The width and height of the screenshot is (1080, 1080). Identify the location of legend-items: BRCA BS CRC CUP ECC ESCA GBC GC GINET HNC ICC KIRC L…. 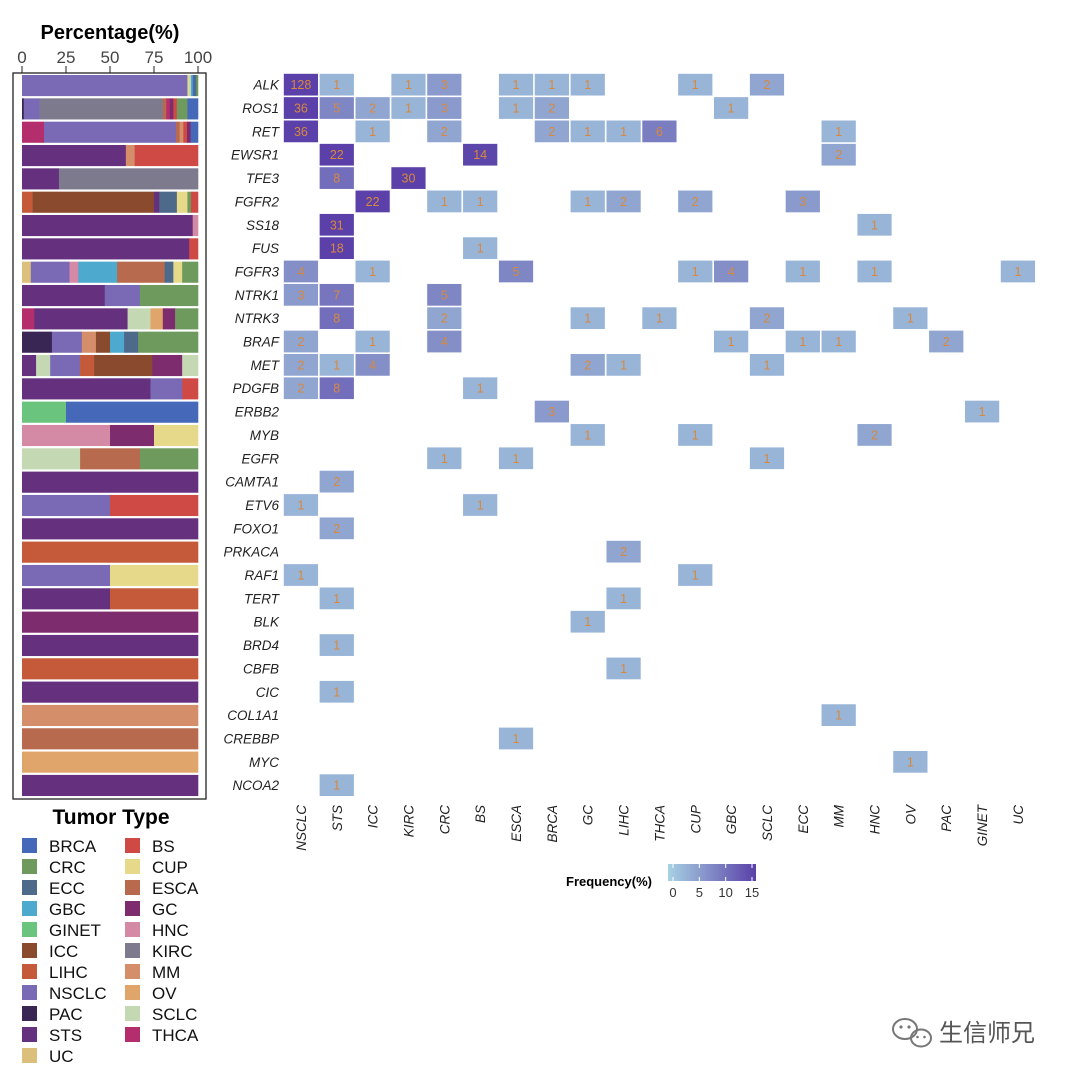
(110, 951).